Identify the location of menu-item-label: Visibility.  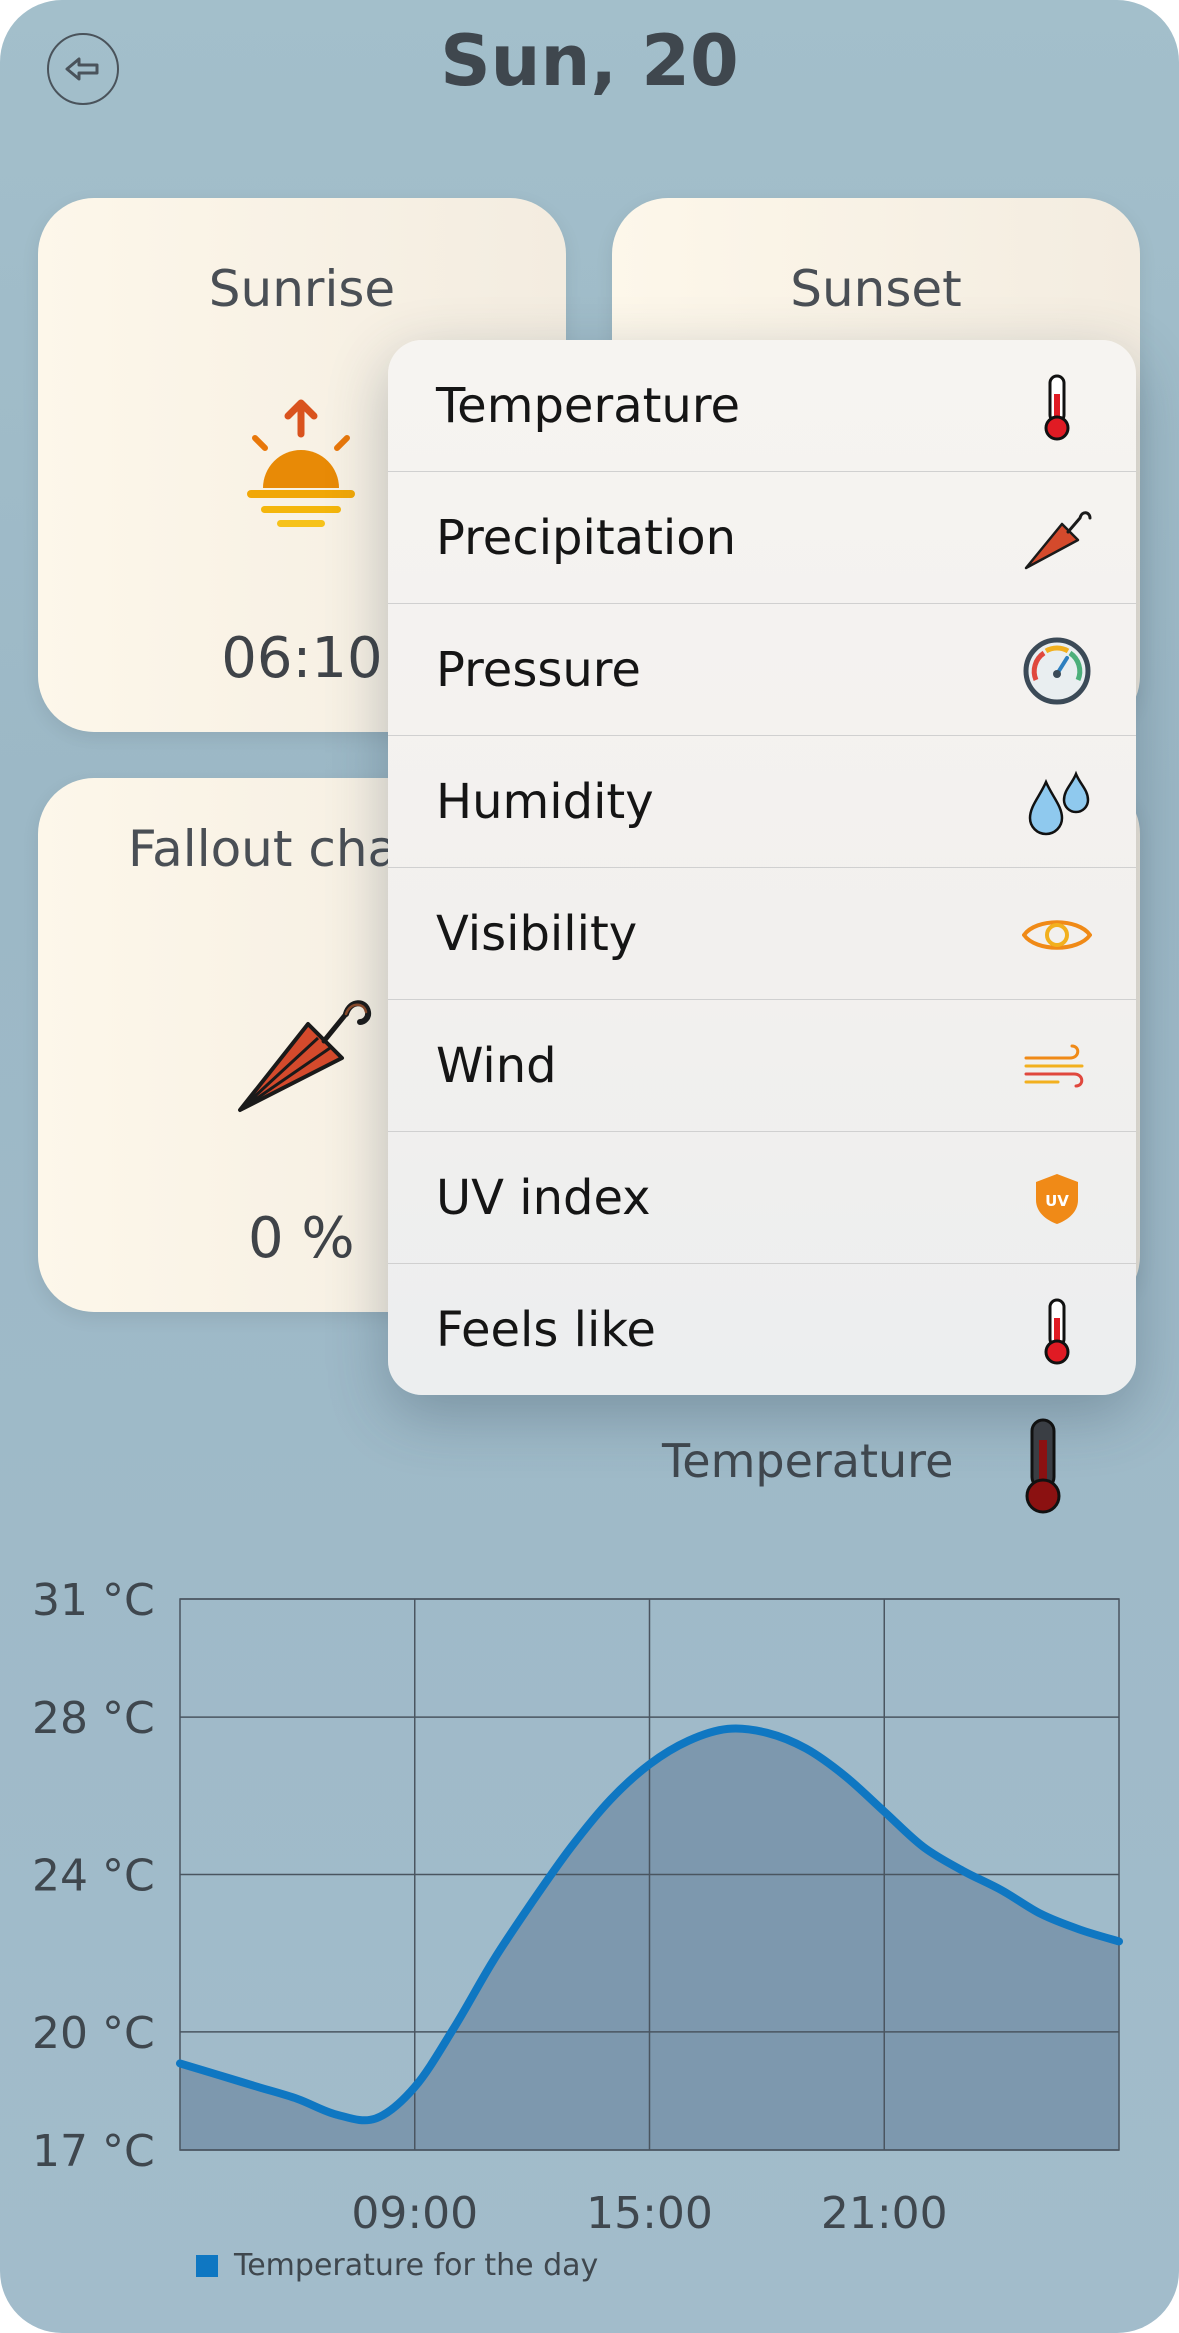
(537, 934).